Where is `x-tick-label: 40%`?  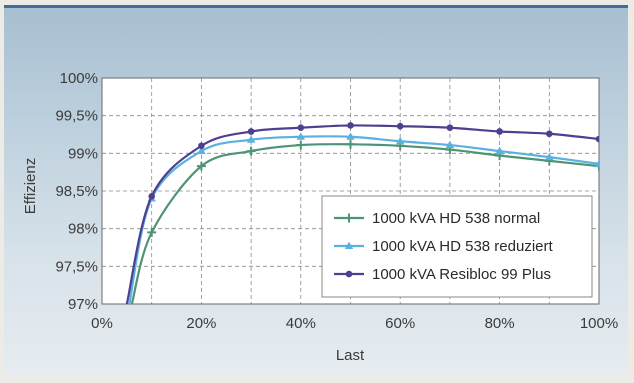
x-tick-label: 40% is located at coordinates (301, 323).